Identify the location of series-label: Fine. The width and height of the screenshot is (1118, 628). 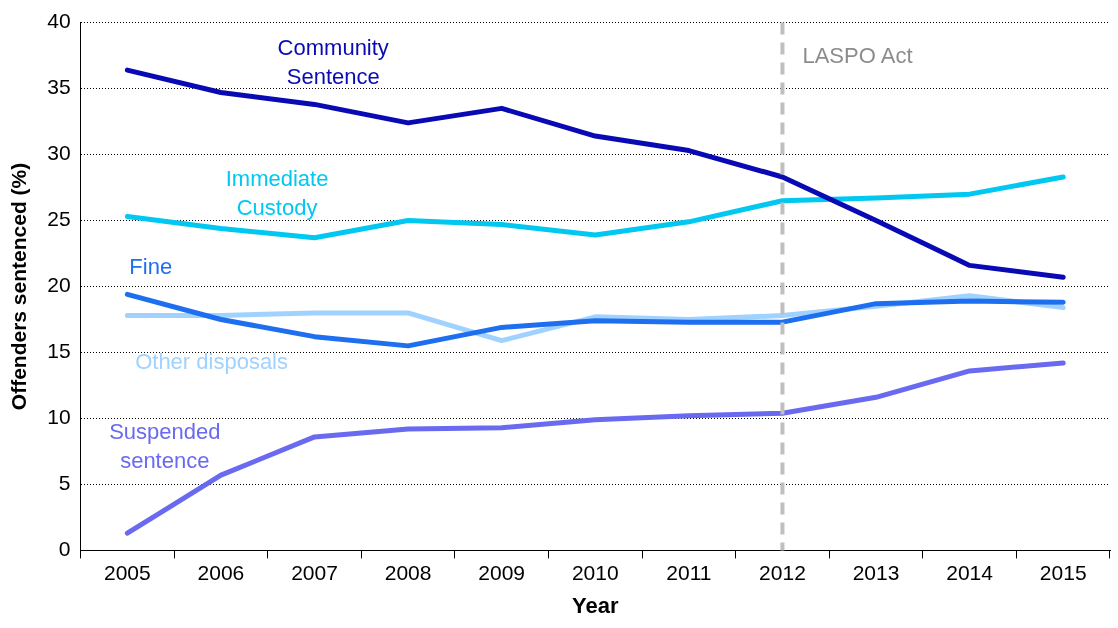
(151, 267).